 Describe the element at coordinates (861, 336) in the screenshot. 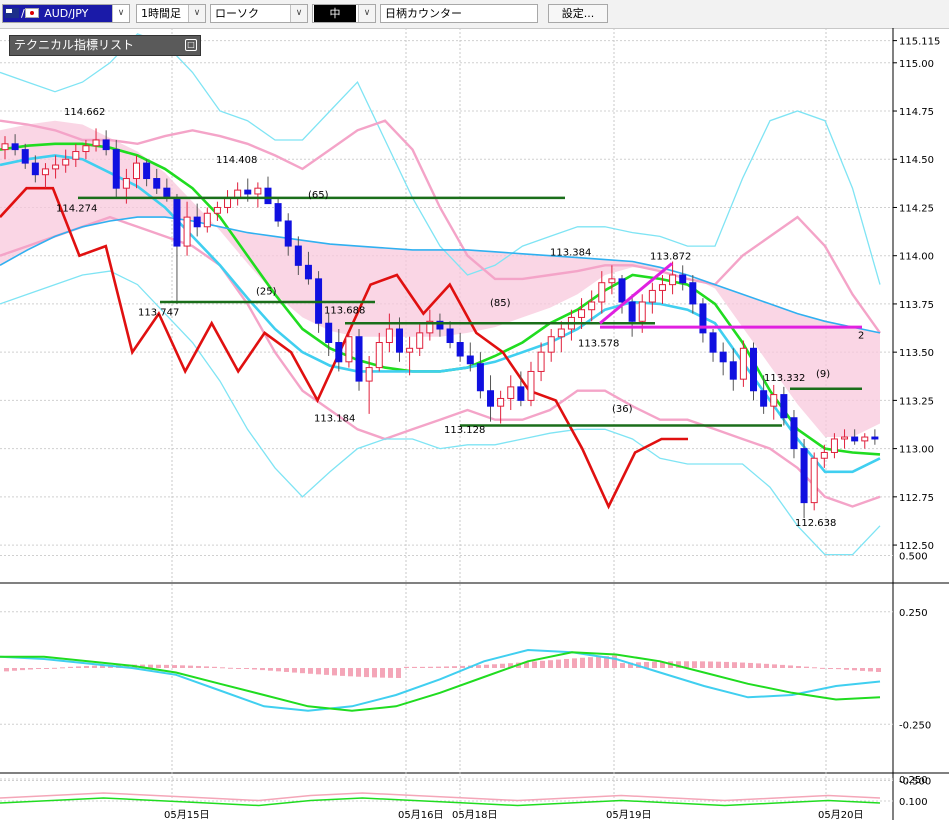

I see `price-annotation: 2` at that location.